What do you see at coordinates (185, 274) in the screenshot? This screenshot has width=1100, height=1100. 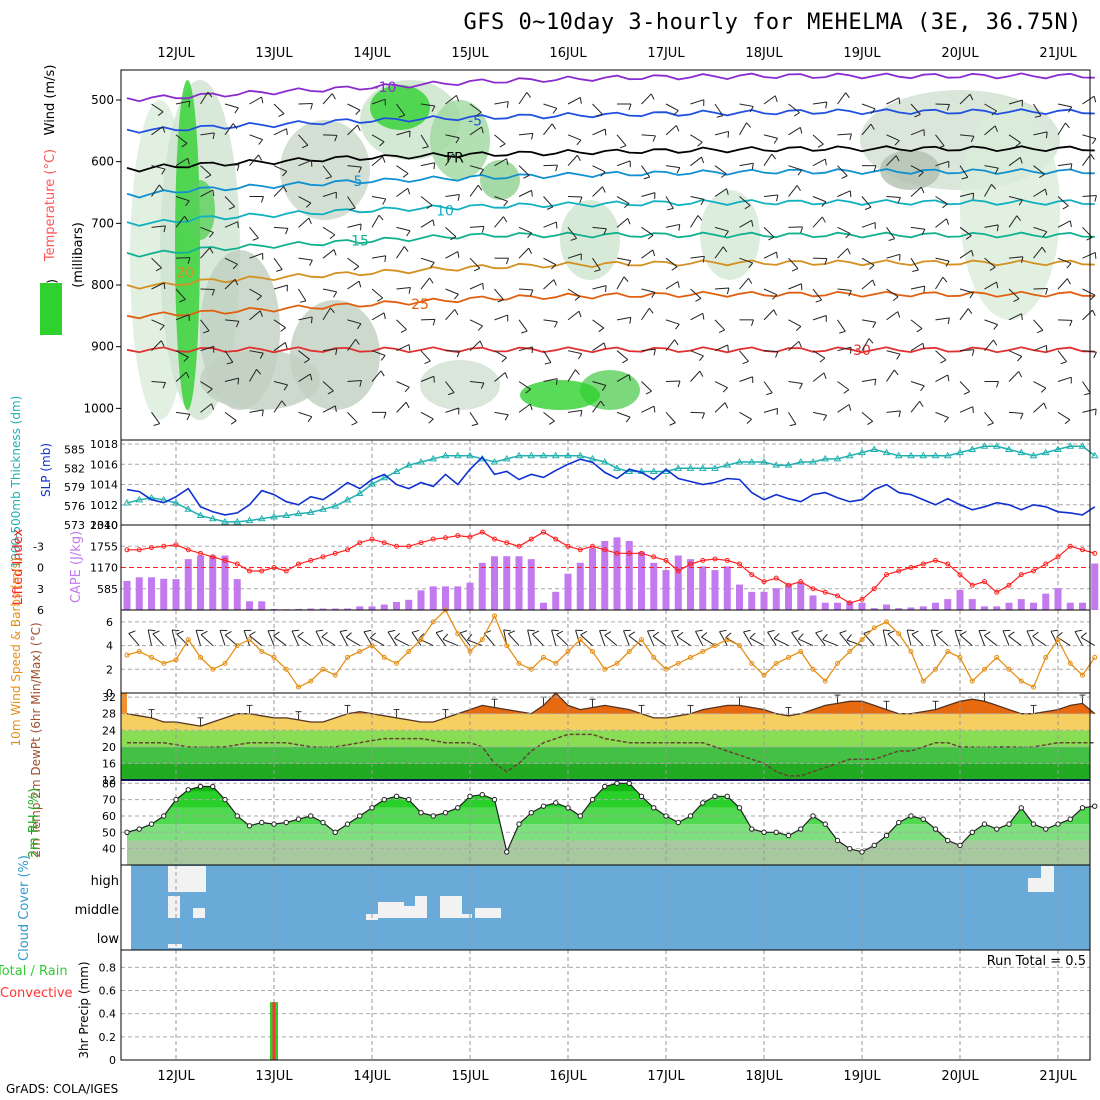 I see `isotherm-label: 20` at bounding box center [185, 274].